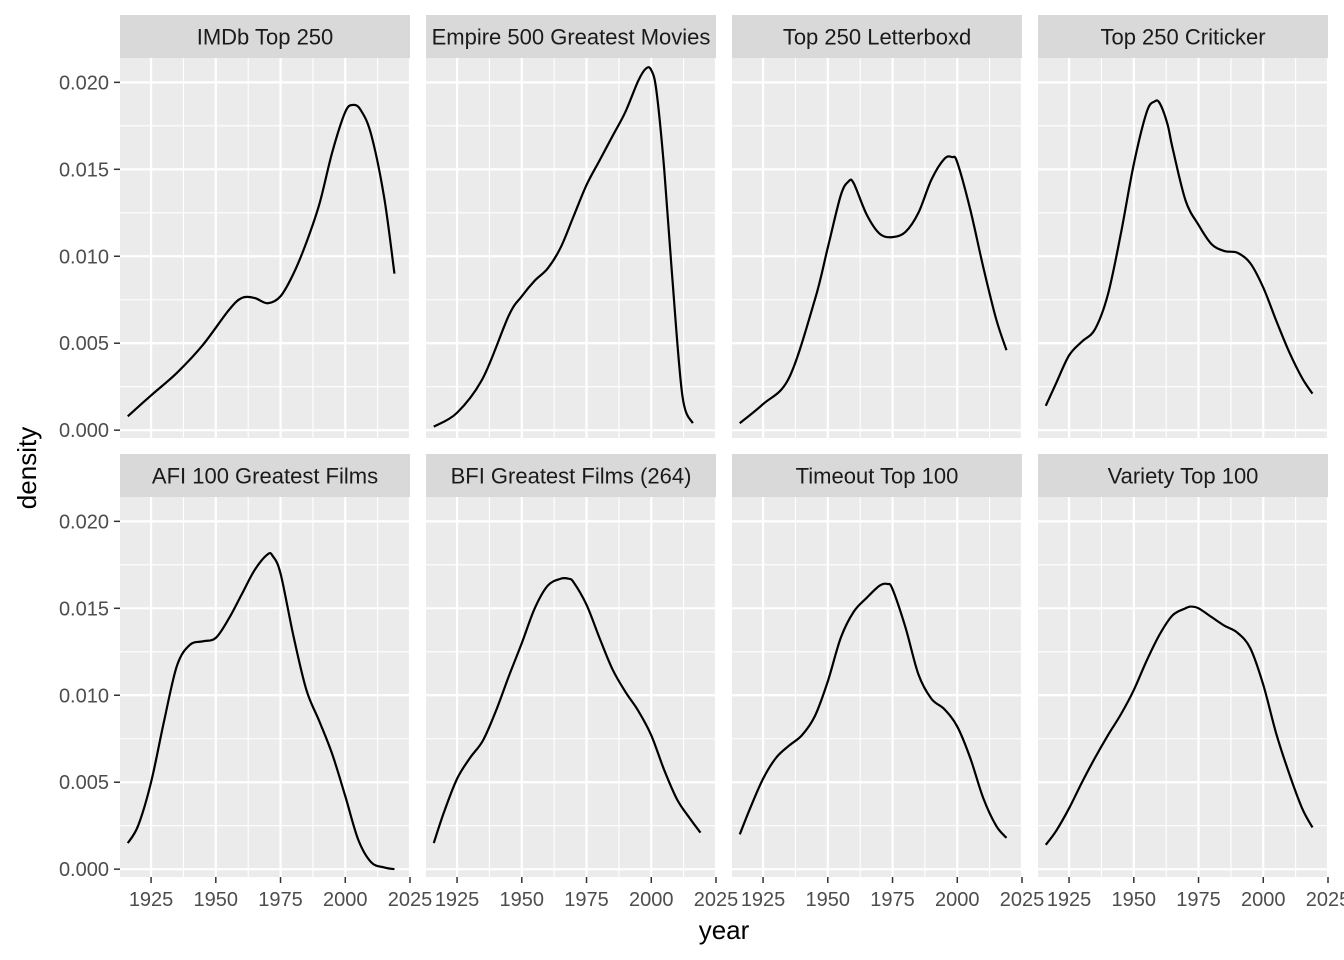 The height and width of the screenshot is (960, 1344). I want to click on facet-panel: Top 250 Criticker, so click(1184, 226).